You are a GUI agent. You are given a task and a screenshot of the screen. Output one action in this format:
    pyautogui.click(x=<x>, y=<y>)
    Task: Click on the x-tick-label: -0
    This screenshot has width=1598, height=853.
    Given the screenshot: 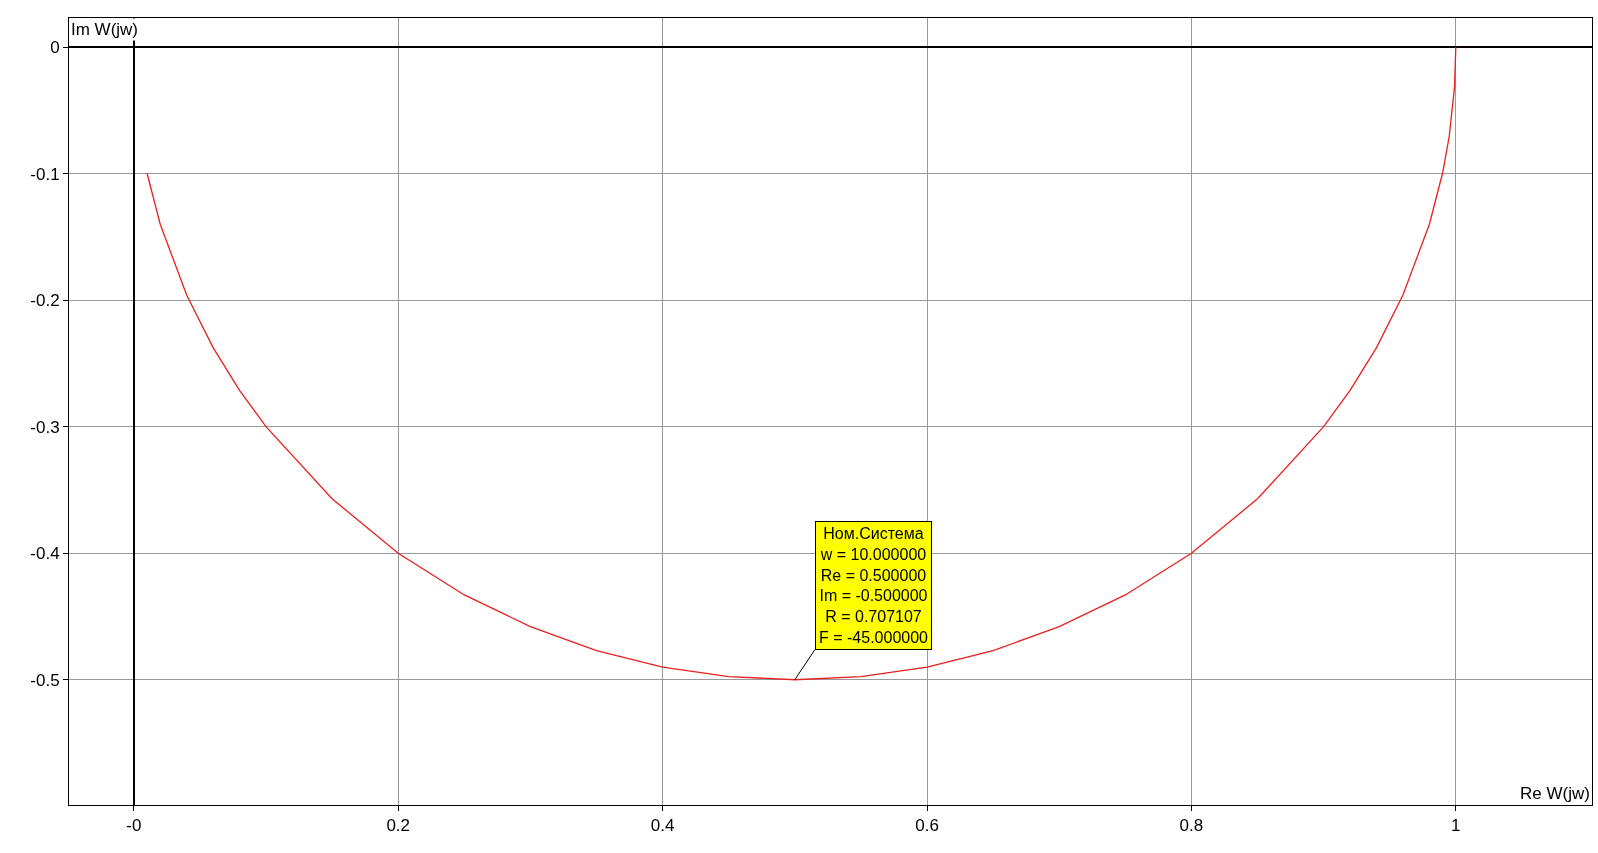 What is the action you would take?
    pyautogui.click(x=134, y=826)
    